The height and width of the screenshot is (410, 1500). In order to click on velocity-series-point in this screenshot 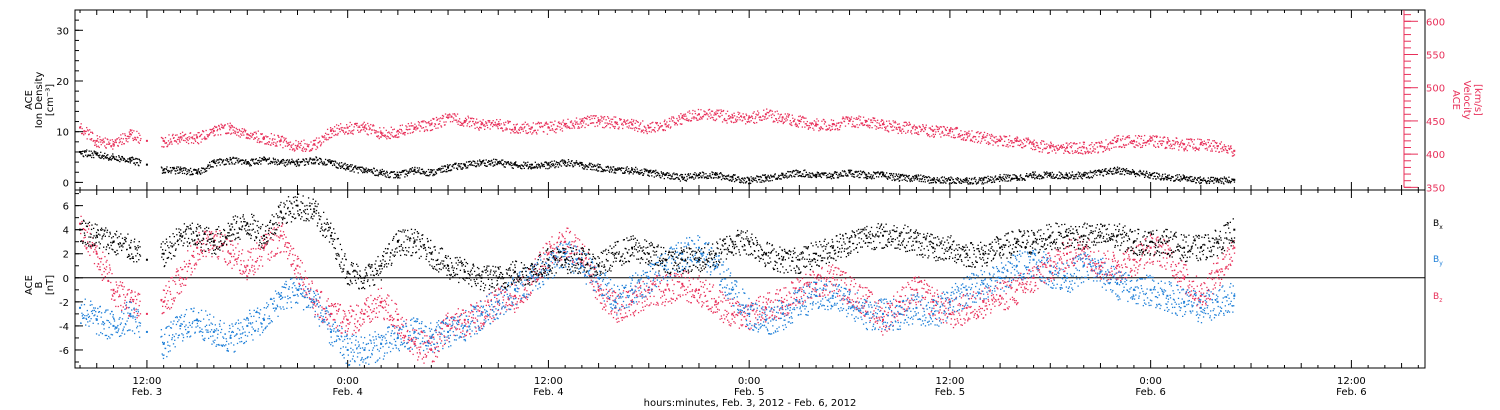, I will do `click(565, 124)`.